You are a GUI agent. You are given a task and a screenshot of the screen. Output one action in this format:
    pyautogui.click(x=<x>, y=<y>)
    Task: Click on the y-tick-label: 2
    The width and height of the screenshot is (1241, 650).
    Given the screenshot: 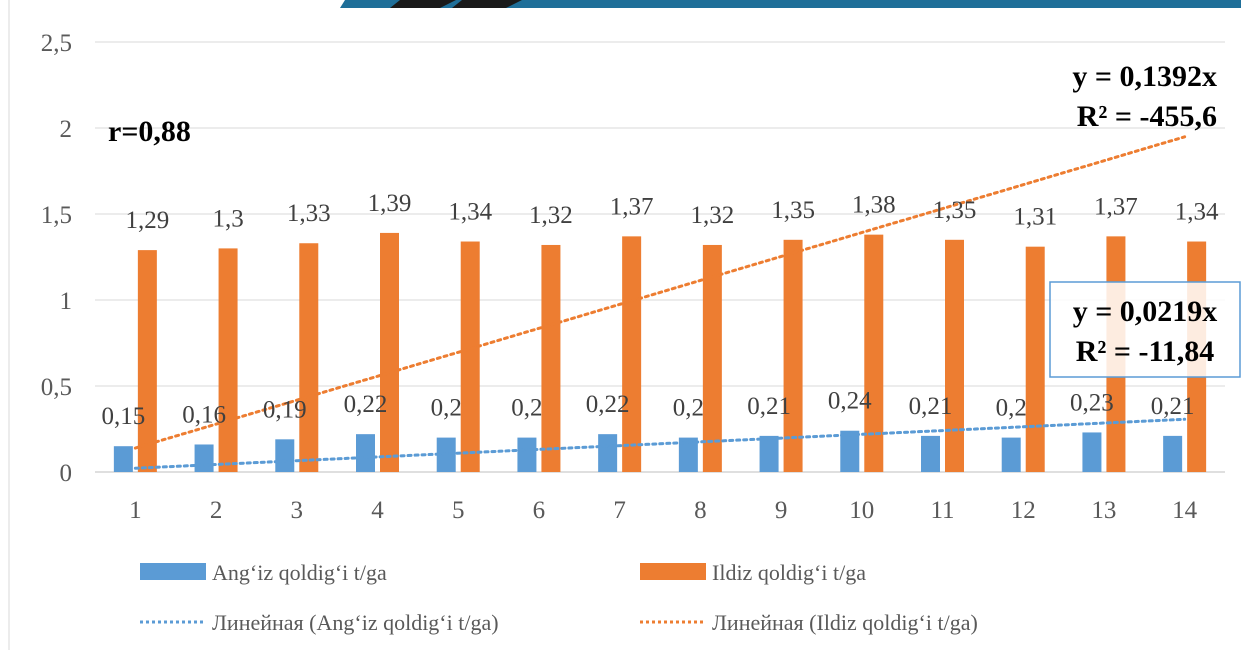 What is the action you would take?
    pyautogui.click(x=66, y=129)
    